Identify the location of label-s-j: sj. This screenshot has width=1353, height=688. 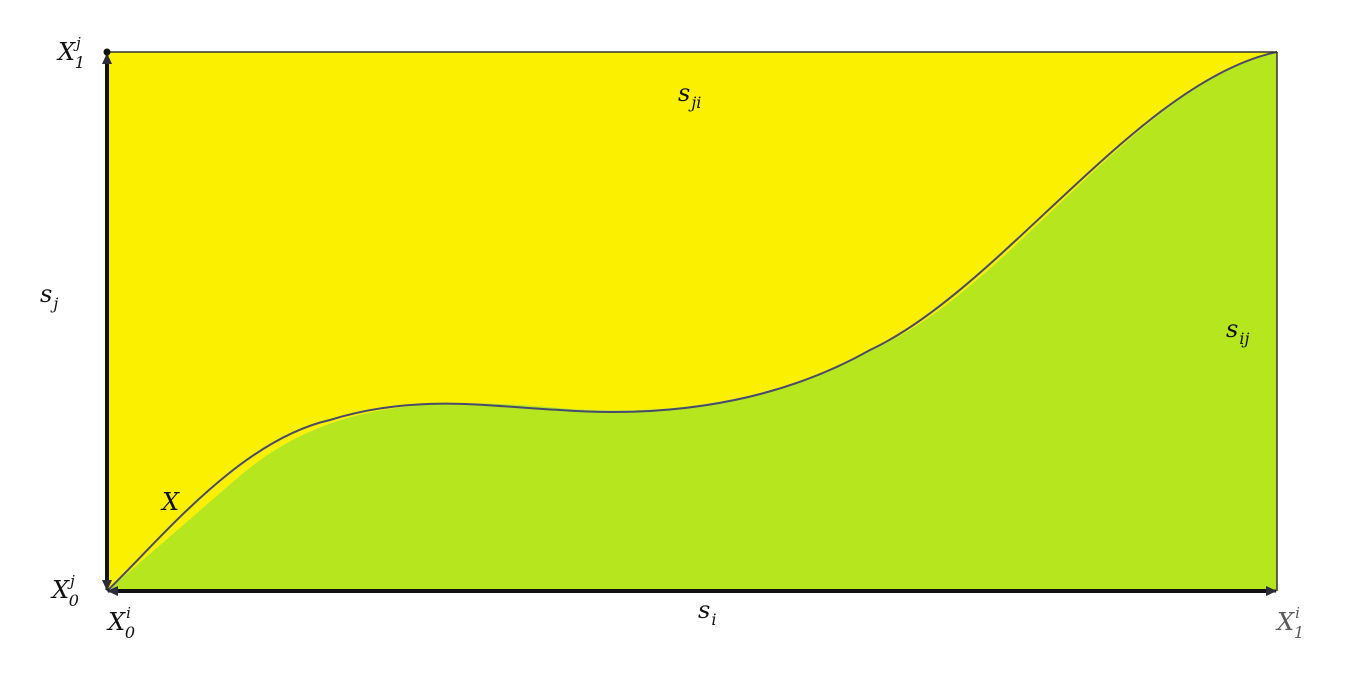
(49, 296).